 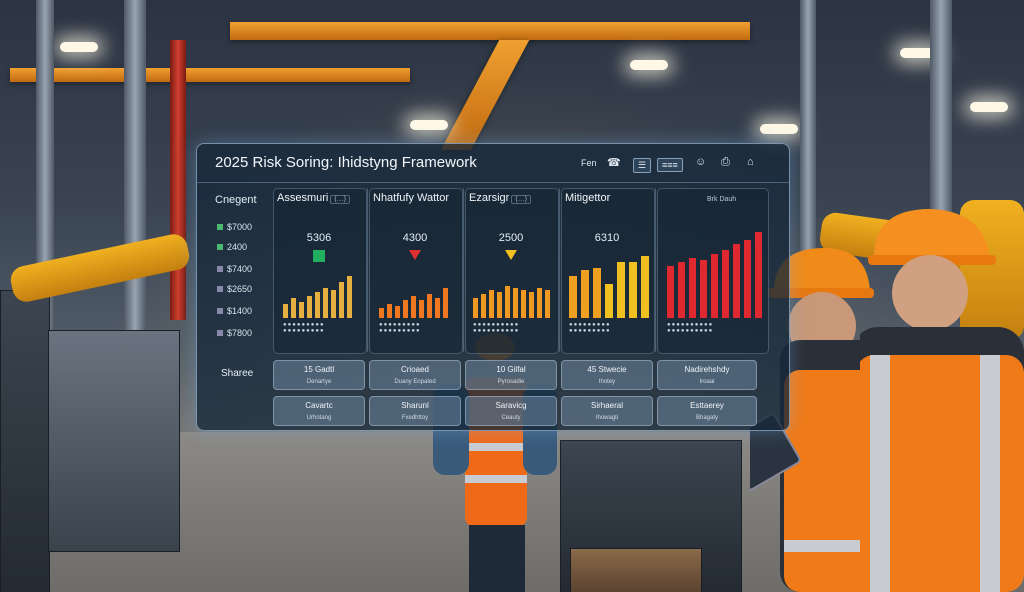 What do you see at coordinates (707, 411) in the screenshot?
I see `action-button: Esttaerey Bhagaty` at bounding box center [707, 411].